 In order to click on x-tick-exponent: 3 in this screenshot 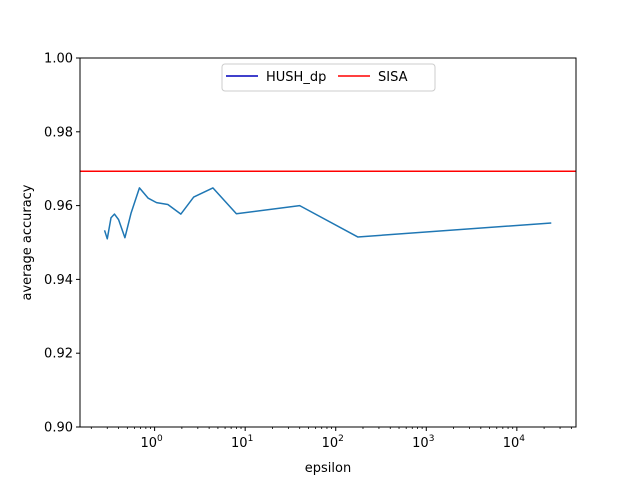, I will do `click(432, 439)`.